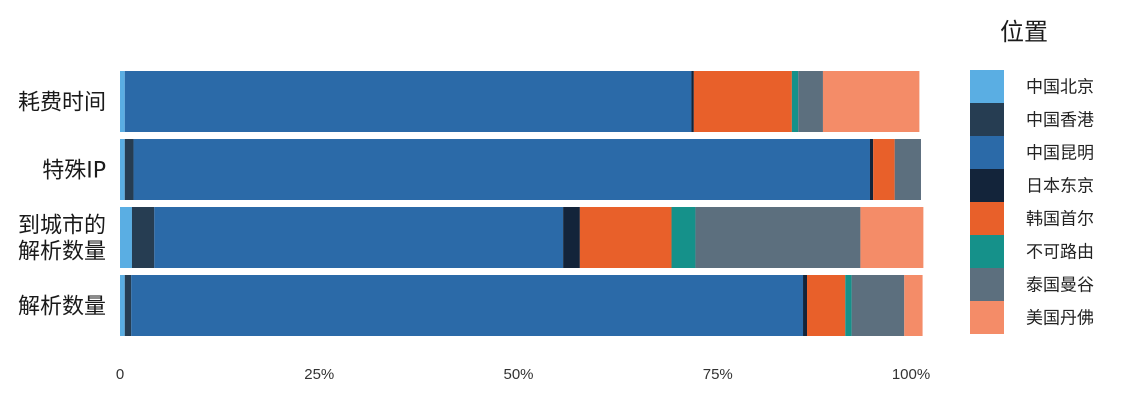 This screenshot has height=414, width=1148. Describe the element at coordinates (319, 374) in the screenshot. I see `x-tick-label: 25%` at that location.